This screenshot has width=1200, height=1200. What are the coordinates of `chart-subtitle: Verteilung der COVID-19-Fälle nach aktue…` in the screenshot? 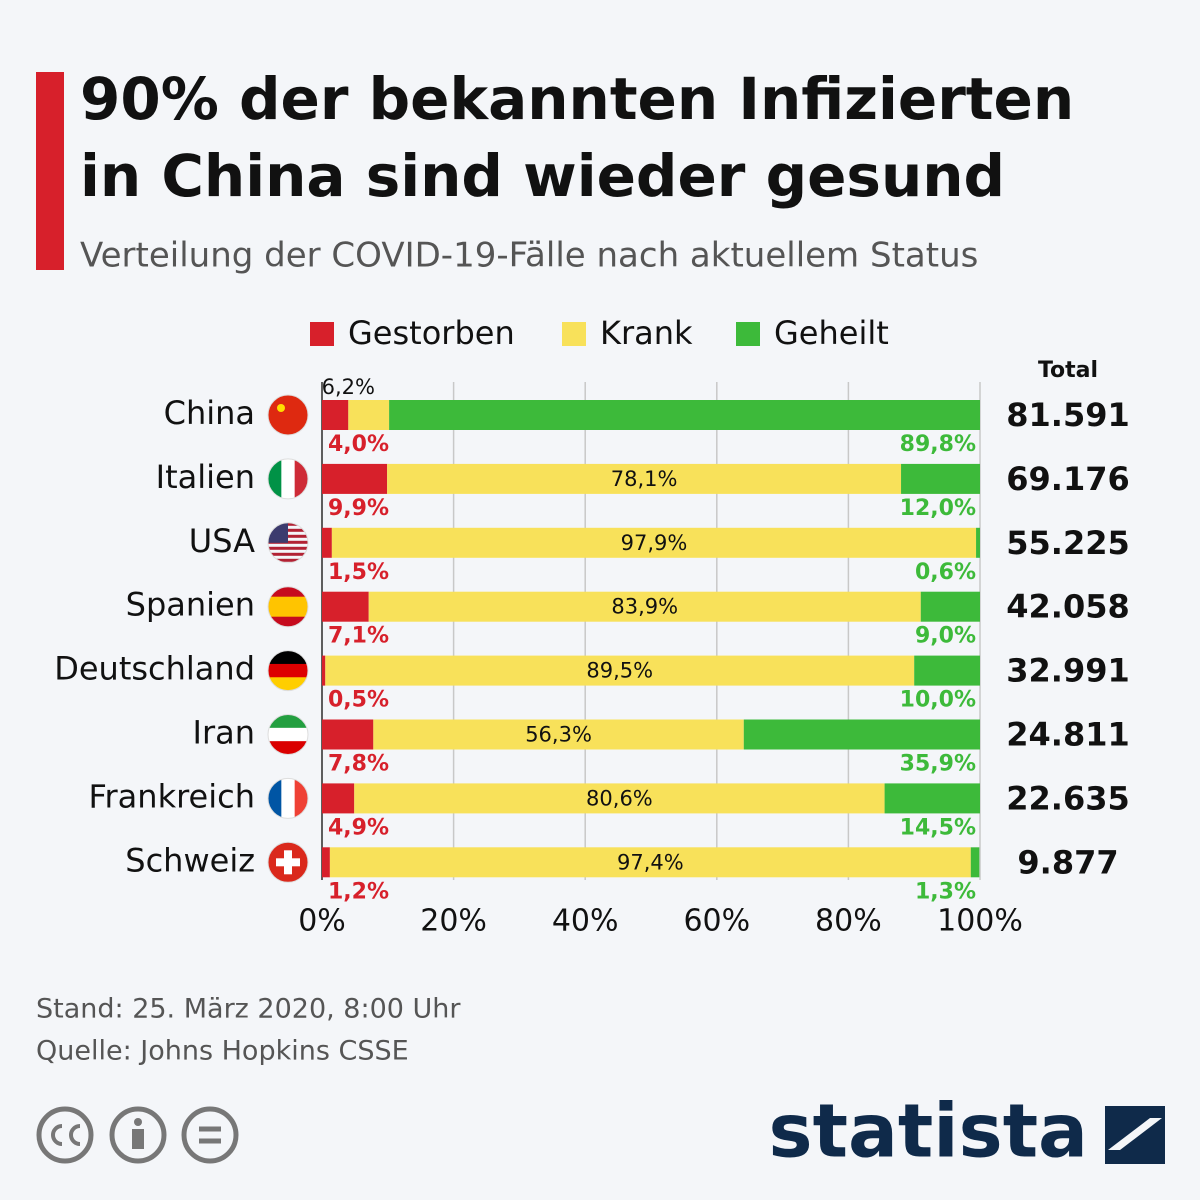 It's located at (529, 256).